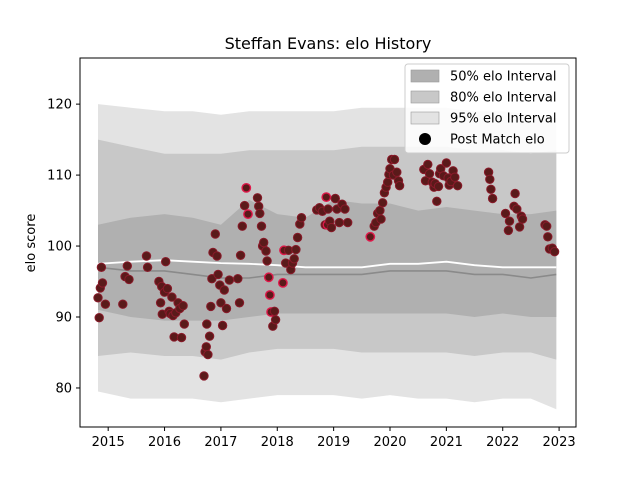 This screenshot has width=640, height=480. I want to click on y-tick-label: 90, so click(63, 318).